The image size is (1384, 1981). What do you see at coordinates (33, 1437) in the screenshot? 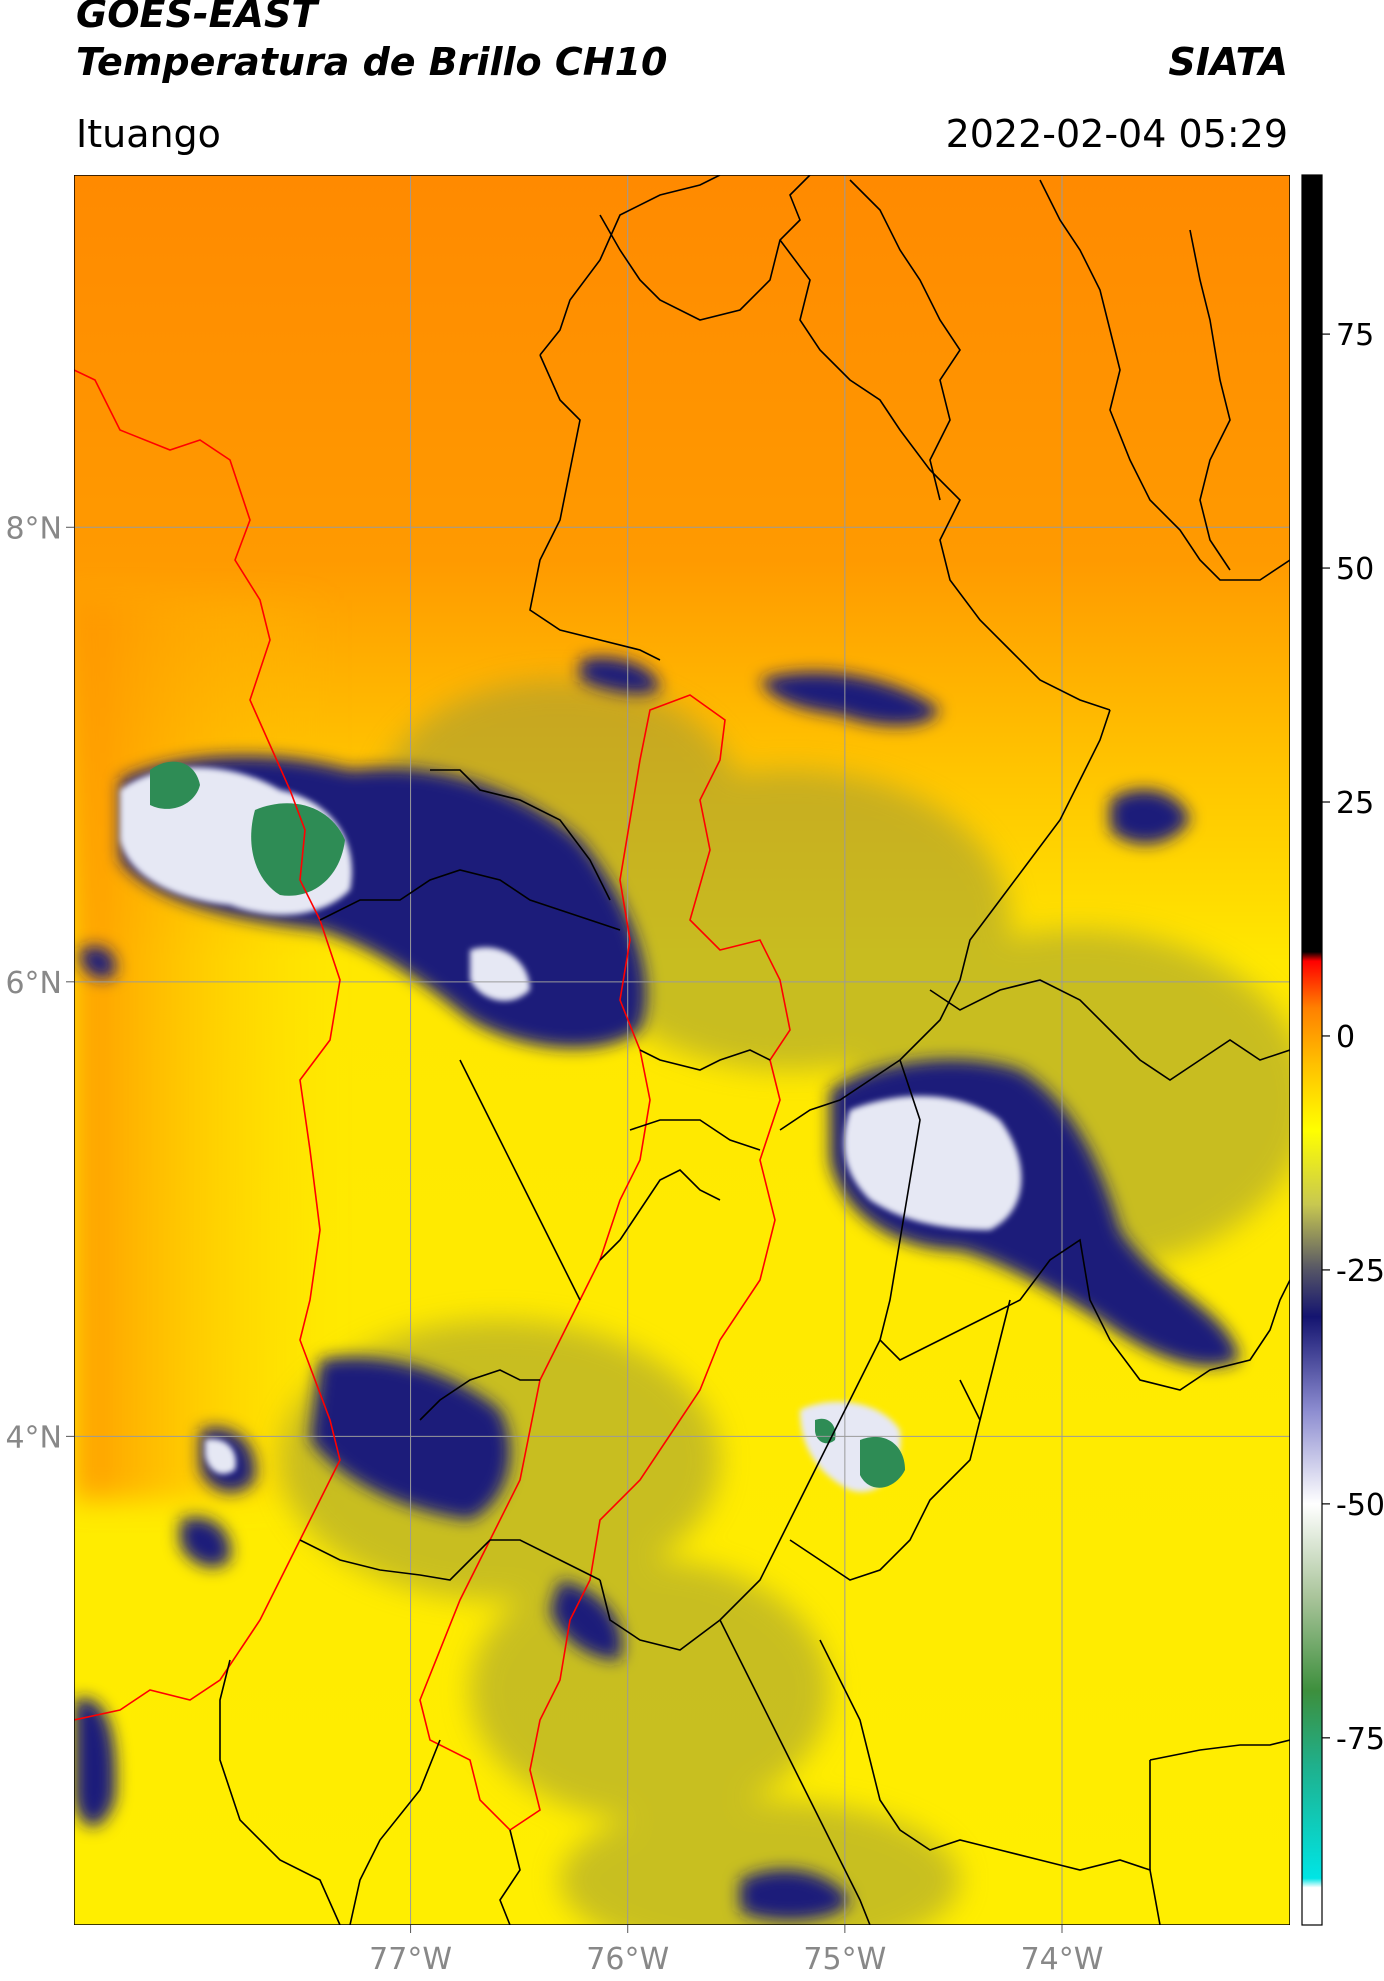
I see `lat-tick-label: 4°N` at bounding box center [33, 1437].